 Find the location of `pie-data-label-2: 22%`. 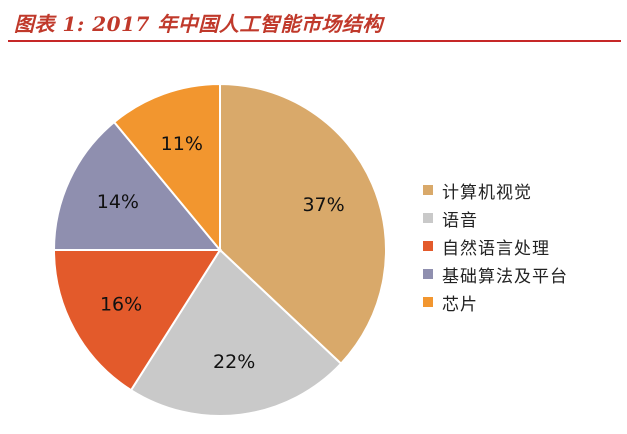

pie-data-label-2: 22% is located at coordinates (234, 362).